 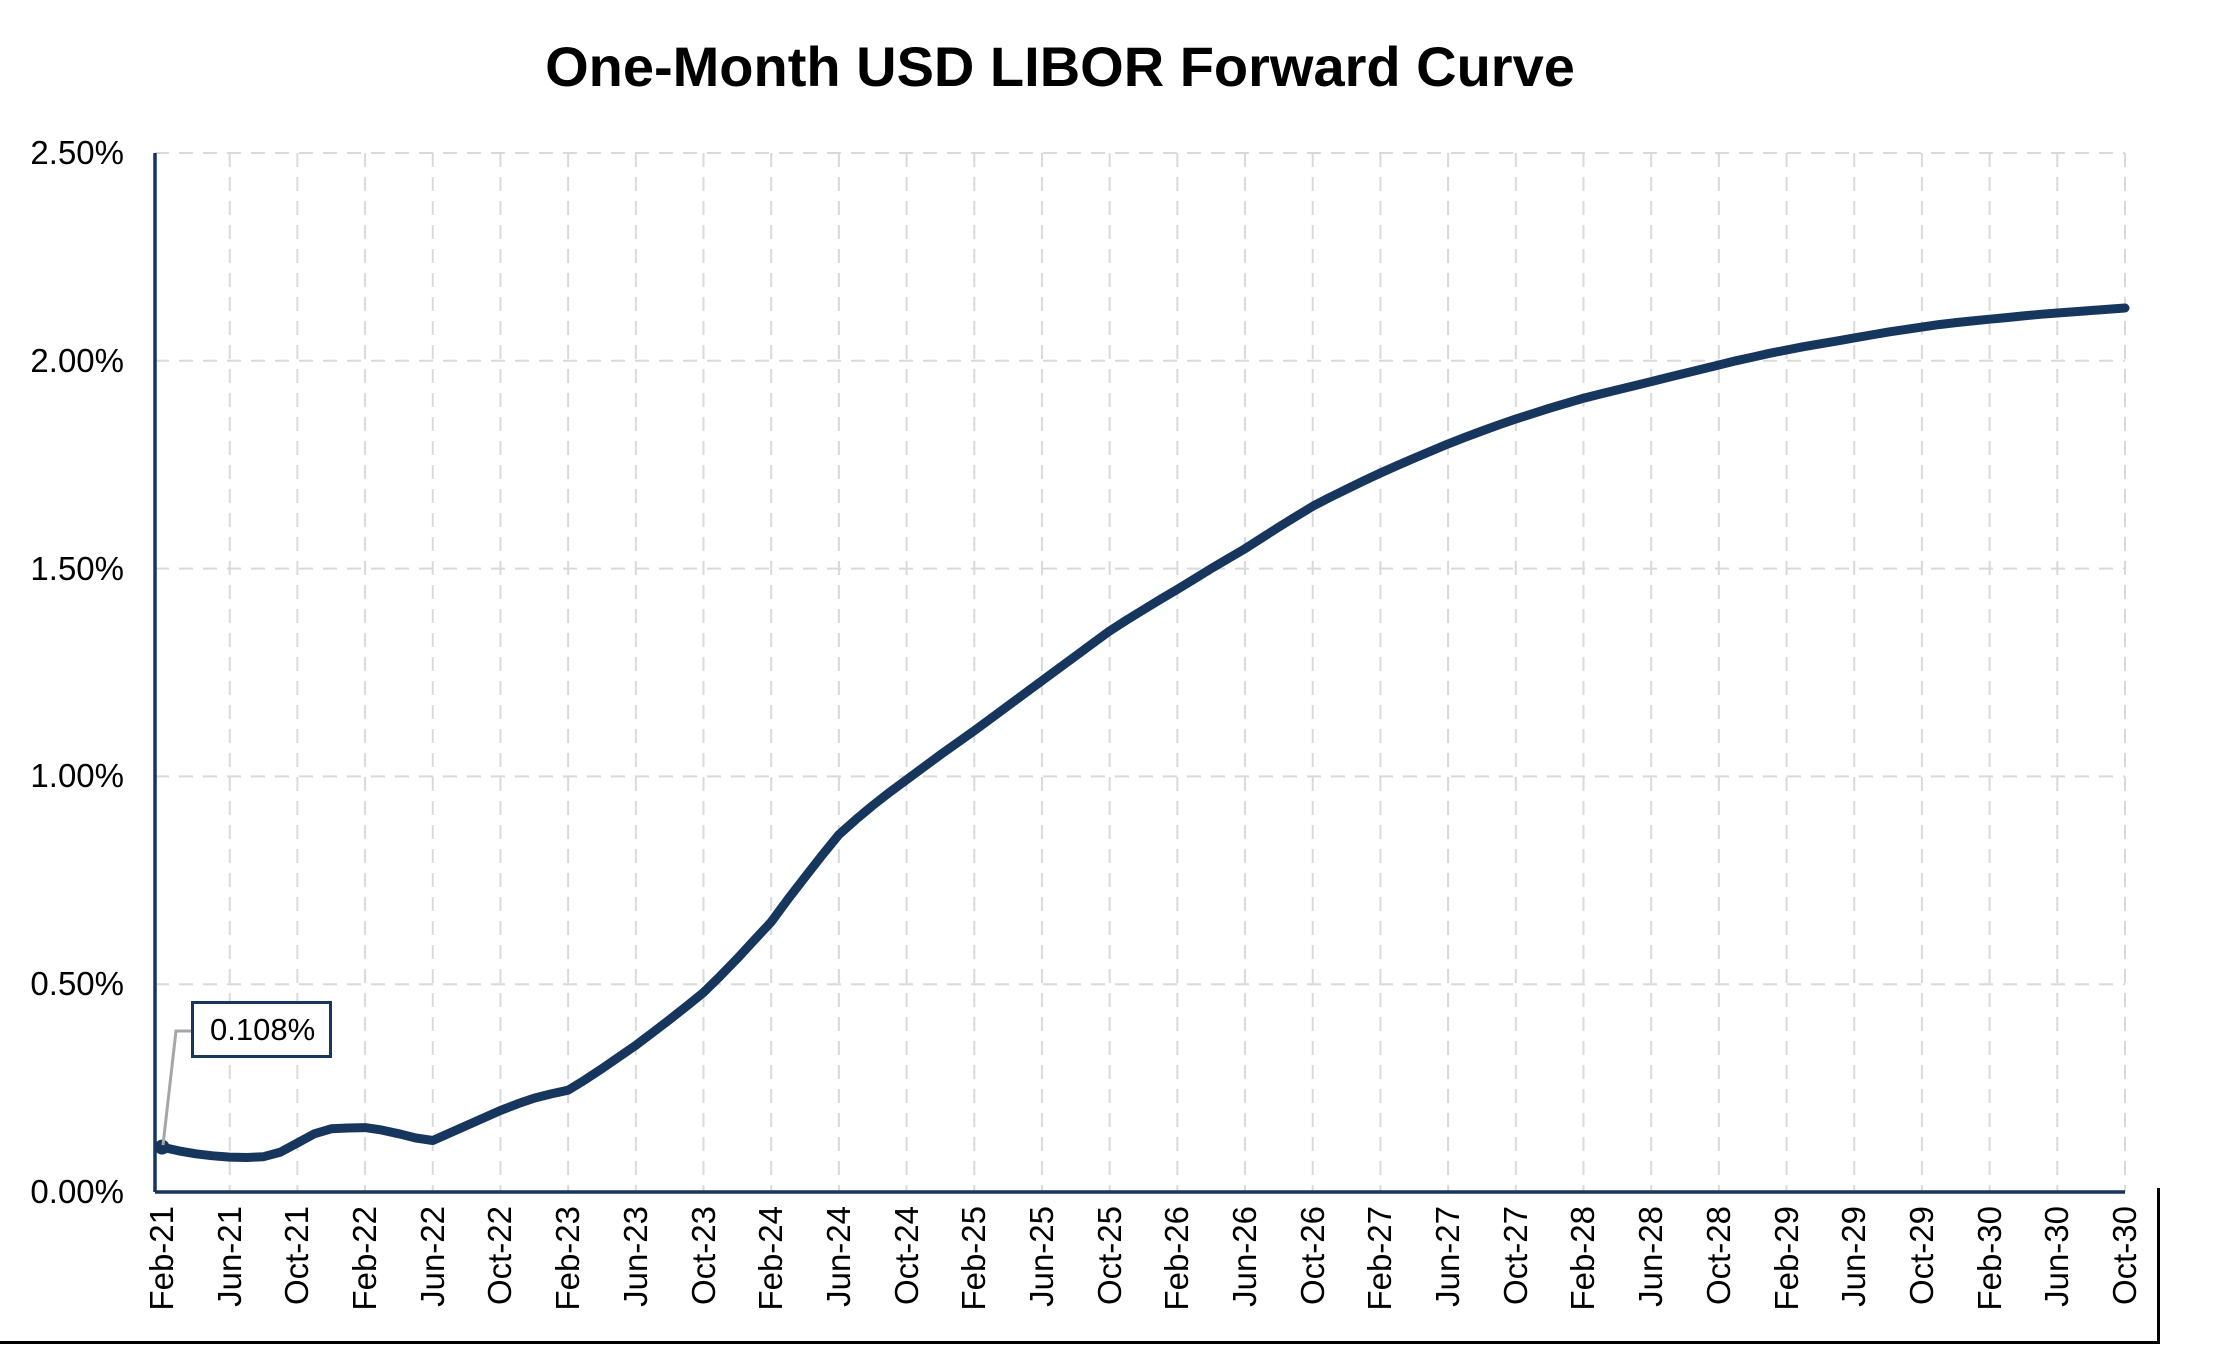 I want to click on y-axis-label: 1.00%, so click(x=77, y=776).